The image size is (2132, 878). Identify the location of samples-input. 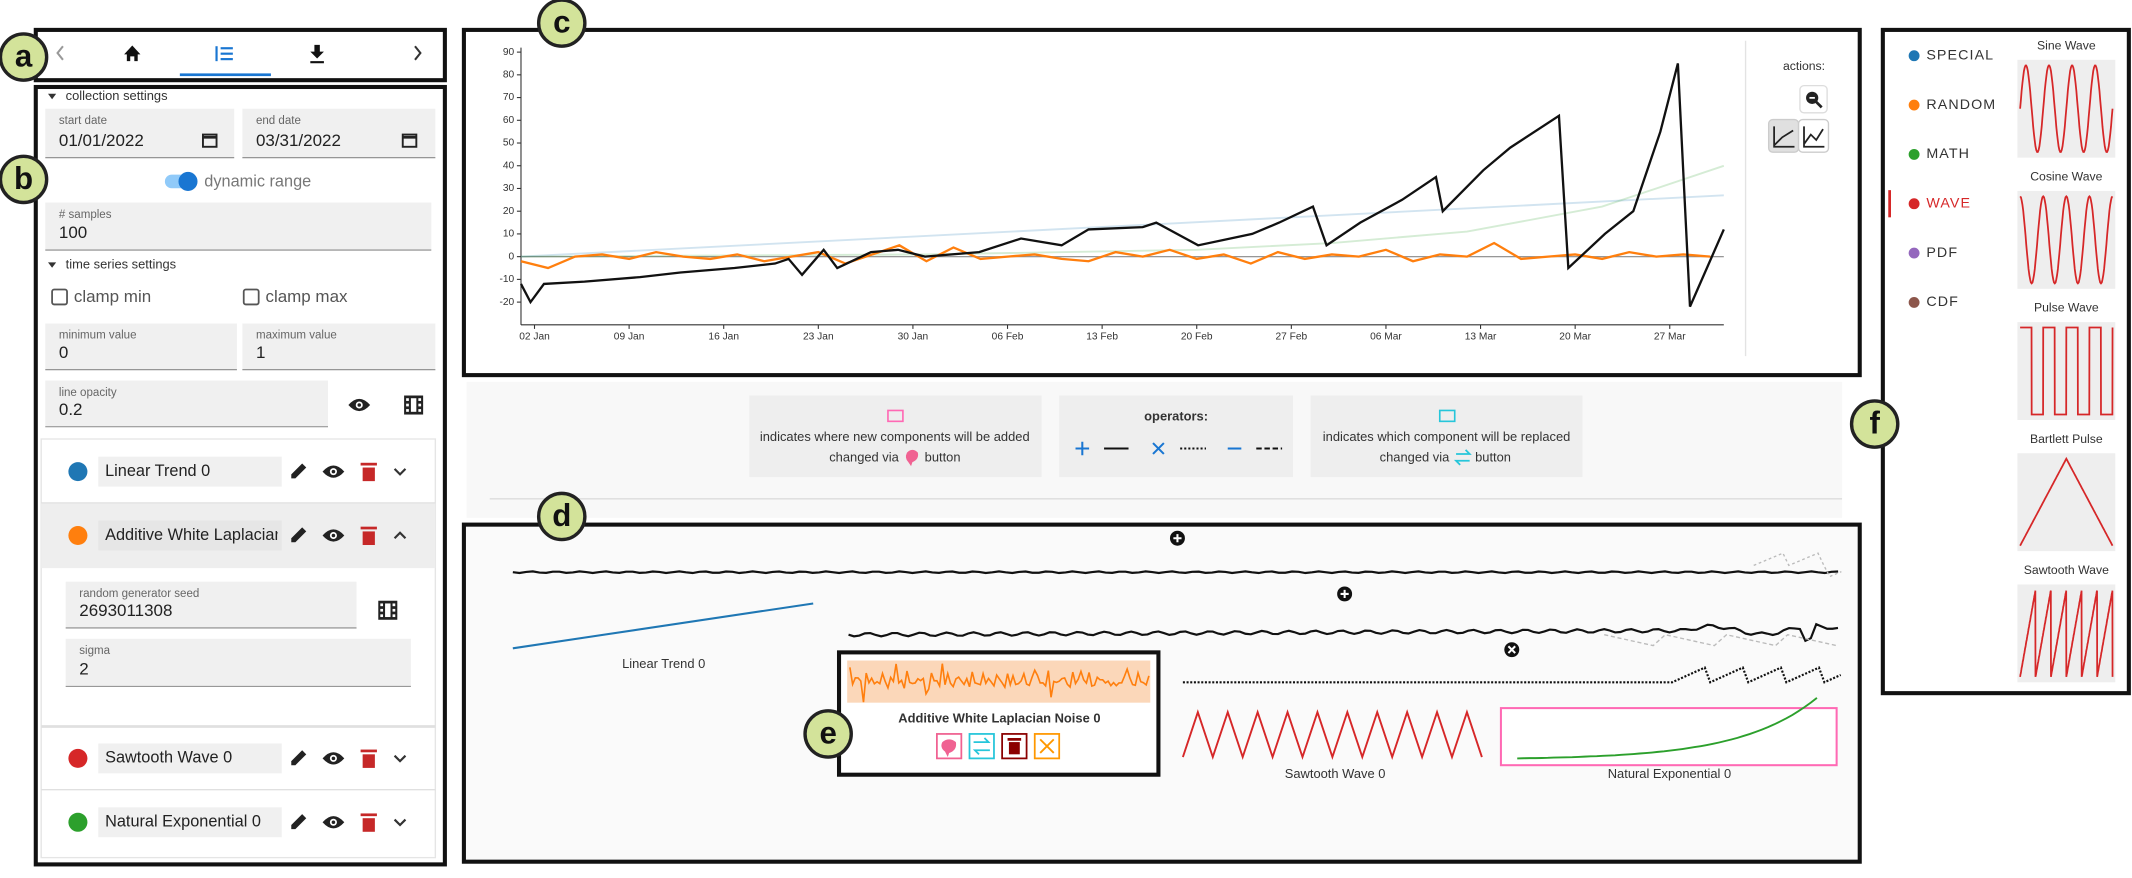
(238, 226).